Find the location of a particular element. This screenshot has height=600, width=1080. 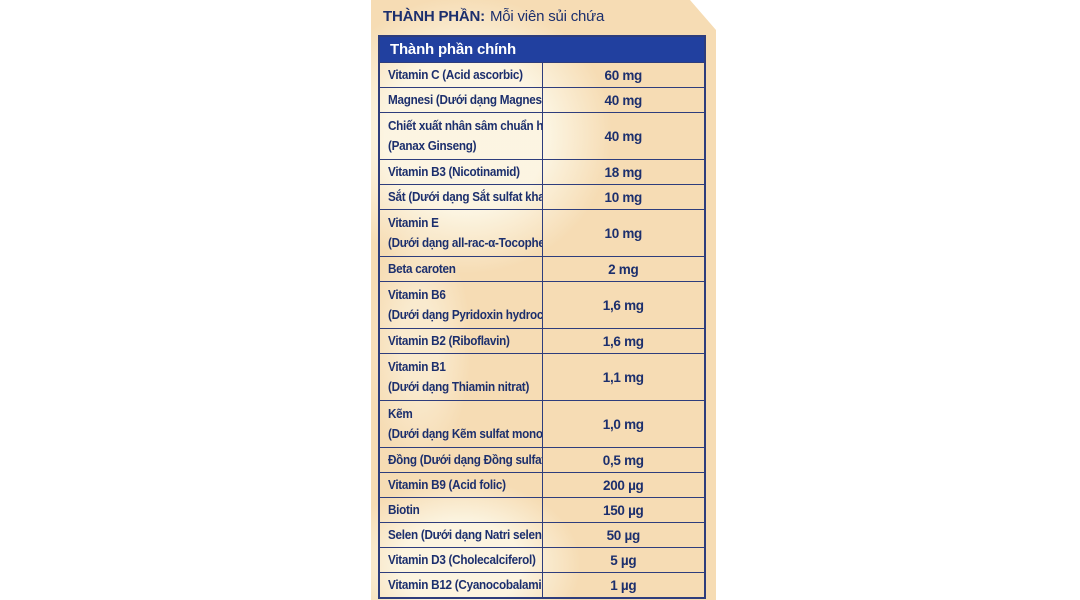

ingredient-amount-cell: 5 µg is located at coordinates (623, 560).